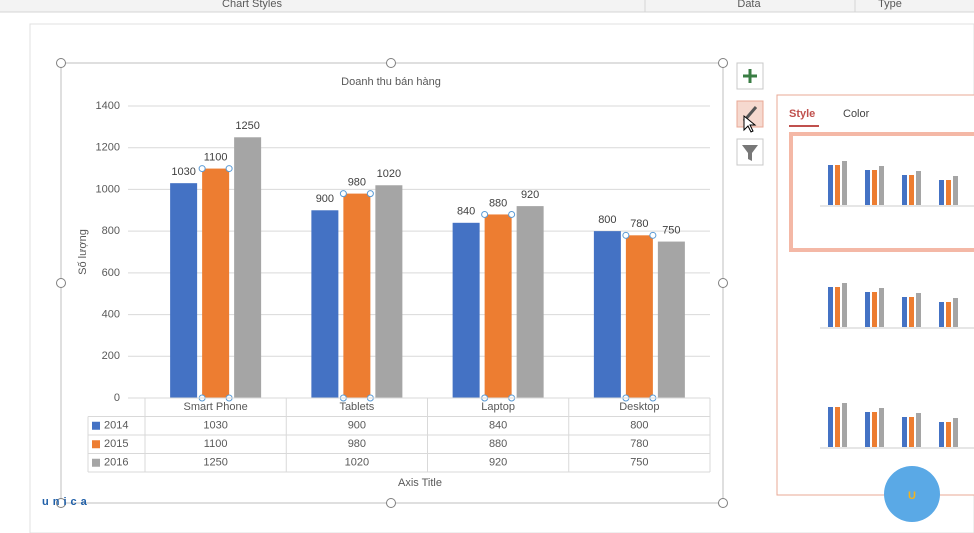 This screenshot has height=533, width=974. What do you see at coordinates (247, 126) in the screenshot?
I see `data-label: 1250` at bounding box center [247, 126].